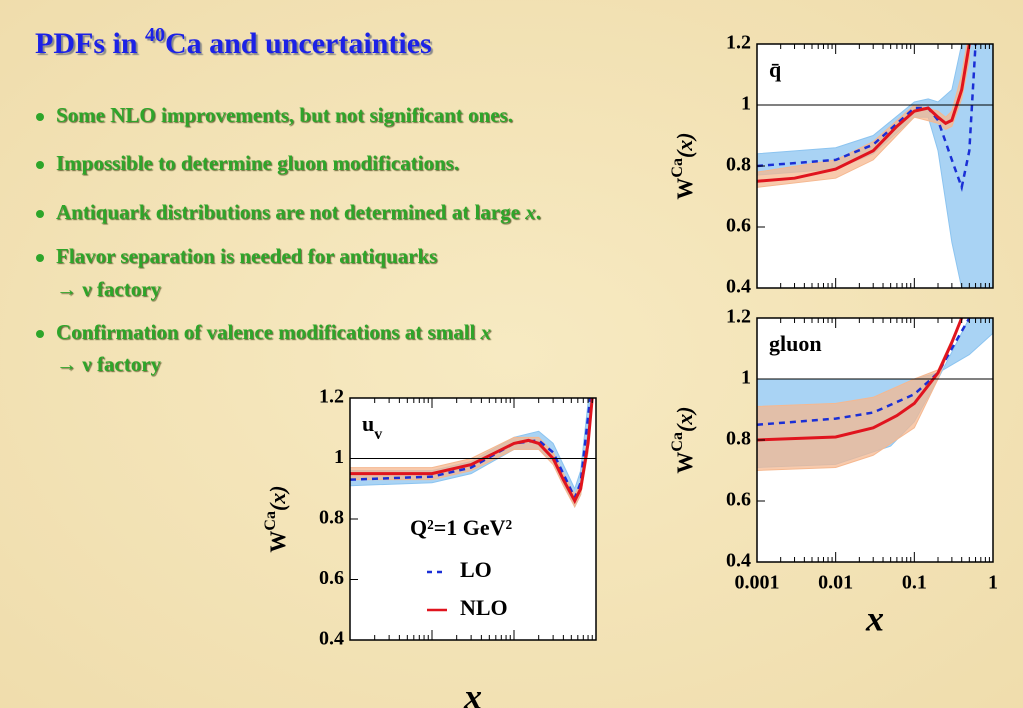 This screenshot has width=1023, height=708. I want to click on title-sup: 40, so click(155, 35).